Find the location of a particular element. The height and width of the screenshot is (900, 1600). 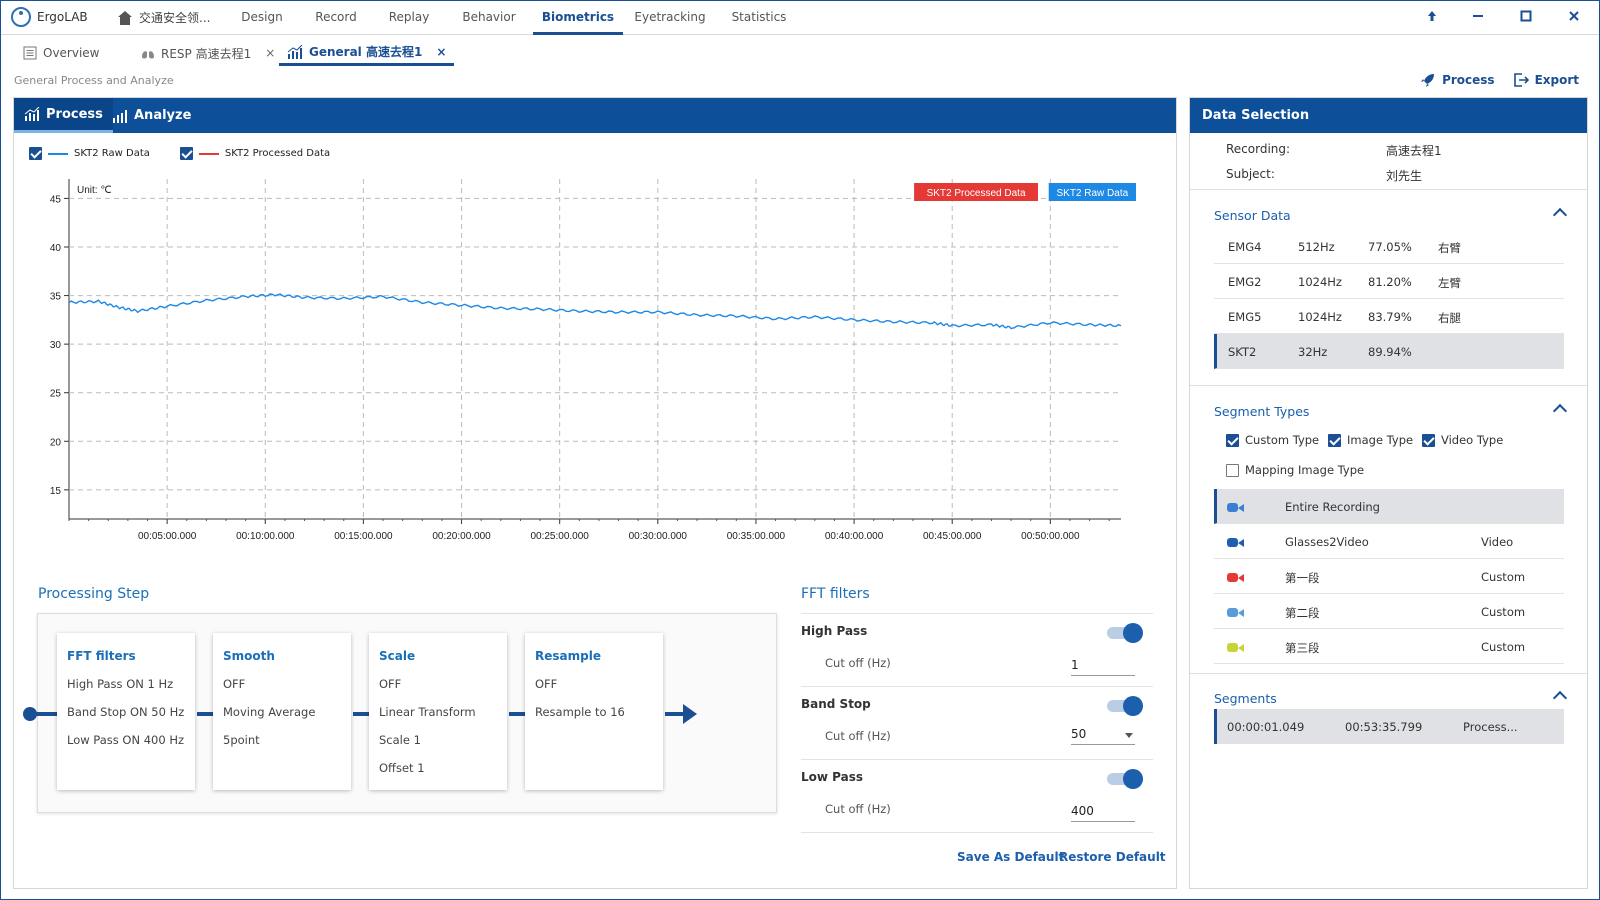

sensor-row-skt2: SKT2 32Hz 89.94% is located at coordinates (1389, 351).